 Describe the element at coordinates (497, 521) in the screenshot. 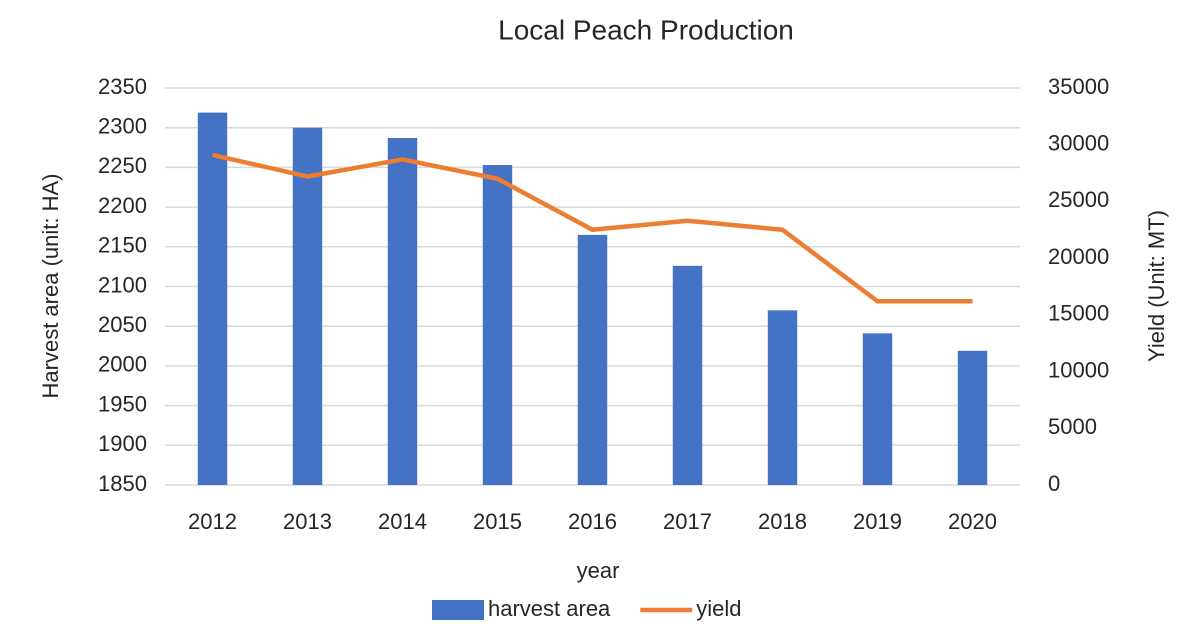

I see `x-tick-label: 2015` at that location.